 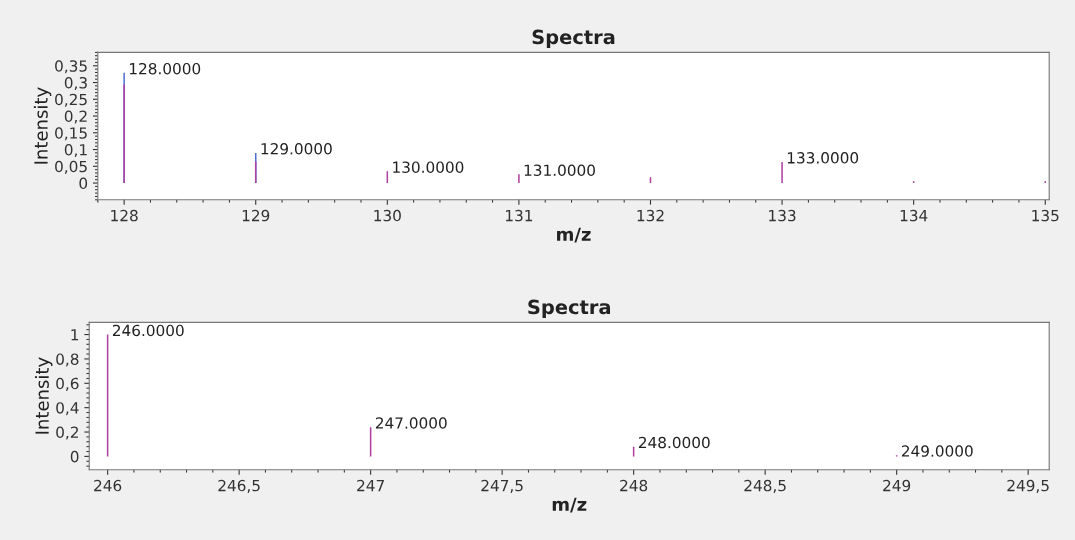 What do you see at coordinates (148, 330) in the screenshot?
I see `annotation: 246.0000` at bounding box center [148, 330].